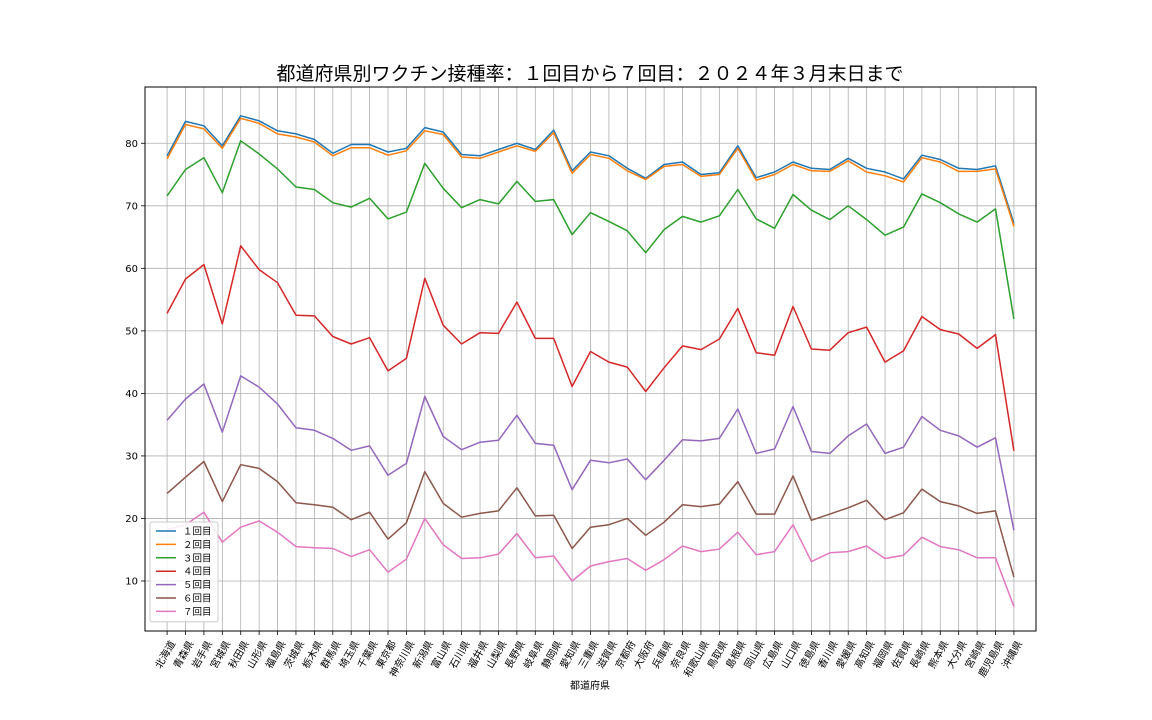 This screenshot has height=720, width=1152. What do you see at coordinates (197, 572) in the screenshot?
I see `legend-label: ４回目` at bounding box center [197, 572].